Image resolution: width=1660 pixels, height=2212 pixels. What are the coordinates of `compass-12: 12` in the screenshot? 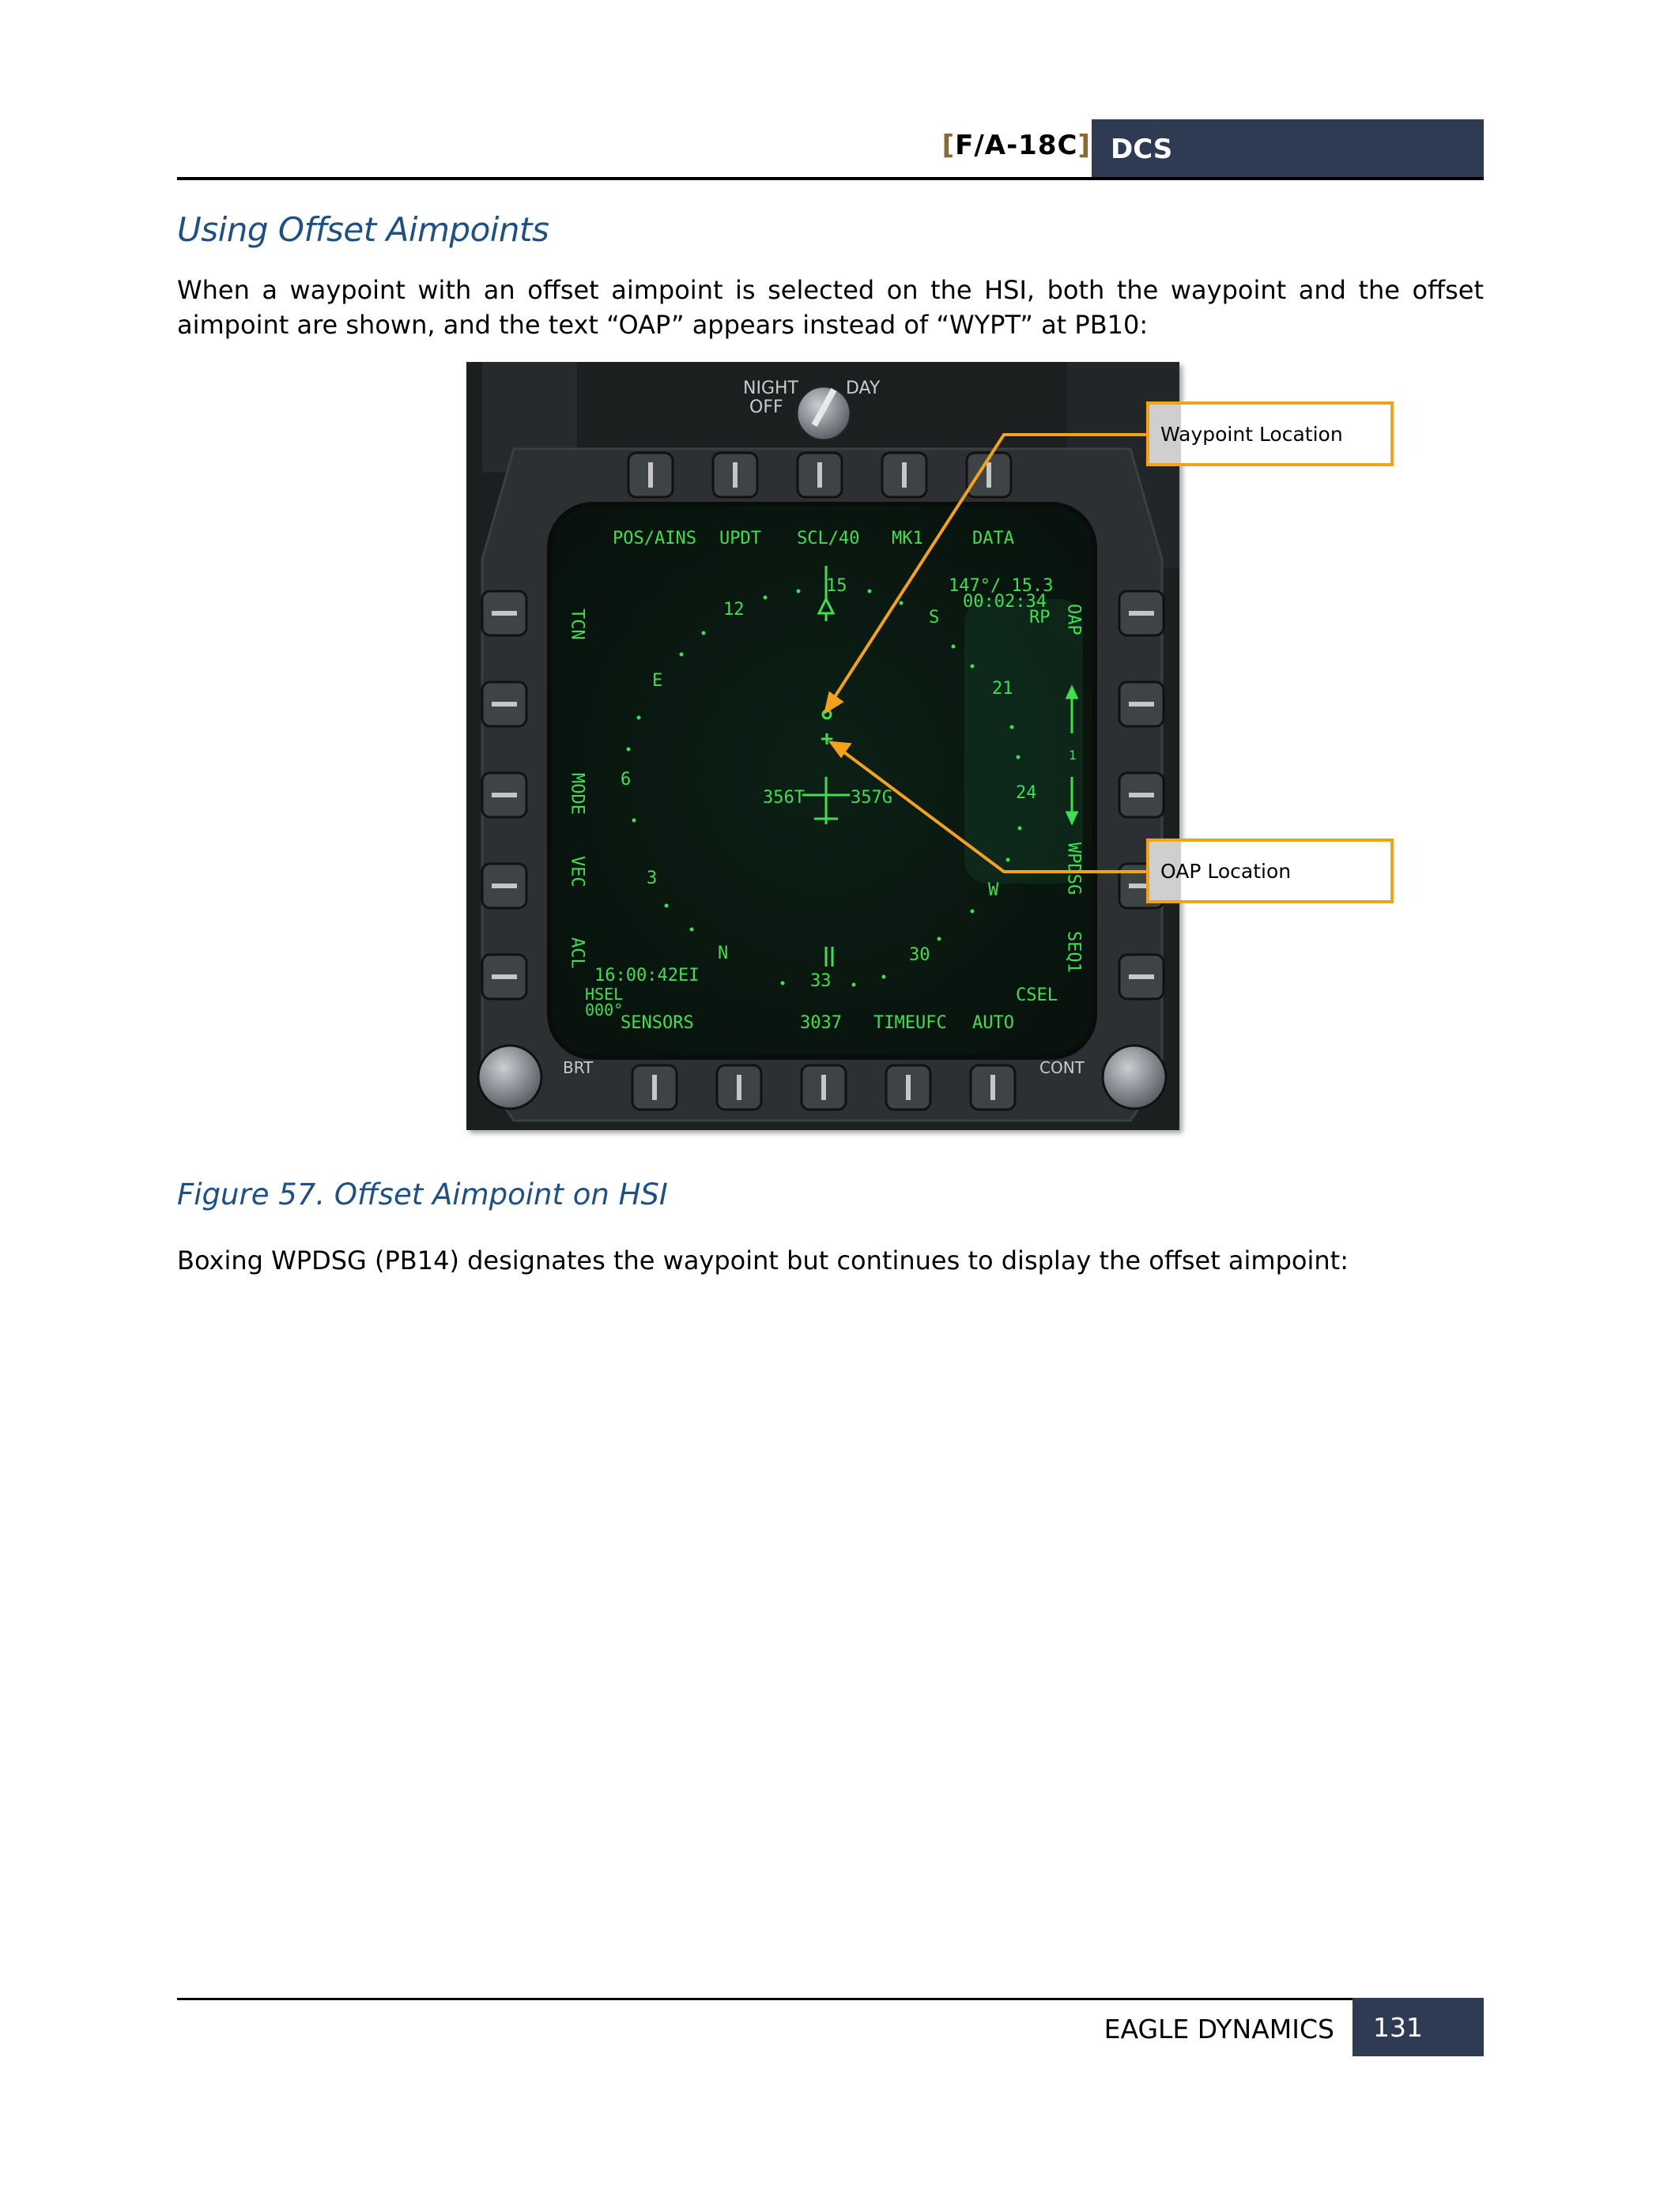 It's located at (734, 610).